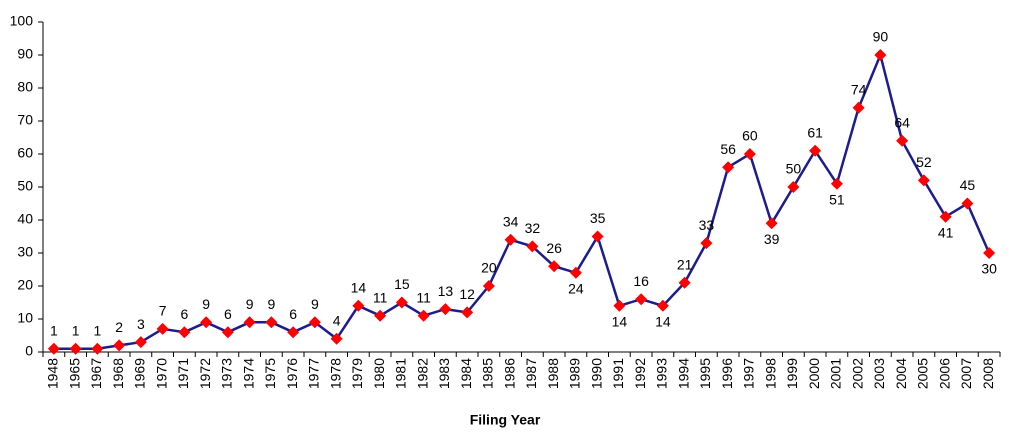 The image size is (1009, 435). What do you see at coordinates (29, 351) in the screenshot?
I see `y-tick-label: 0` at bounding box center [29, 351].